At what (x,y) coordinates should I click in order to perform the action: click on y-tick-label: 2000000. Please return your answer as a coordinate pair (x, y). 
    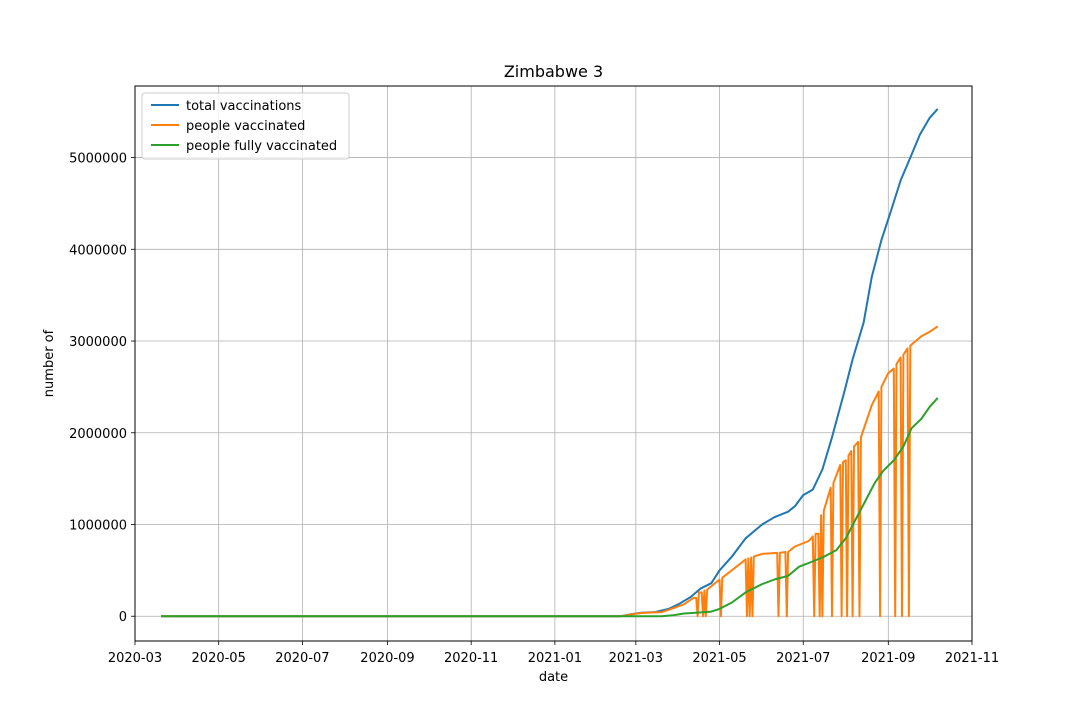
    Looking at the image, I should click on (98, 434).